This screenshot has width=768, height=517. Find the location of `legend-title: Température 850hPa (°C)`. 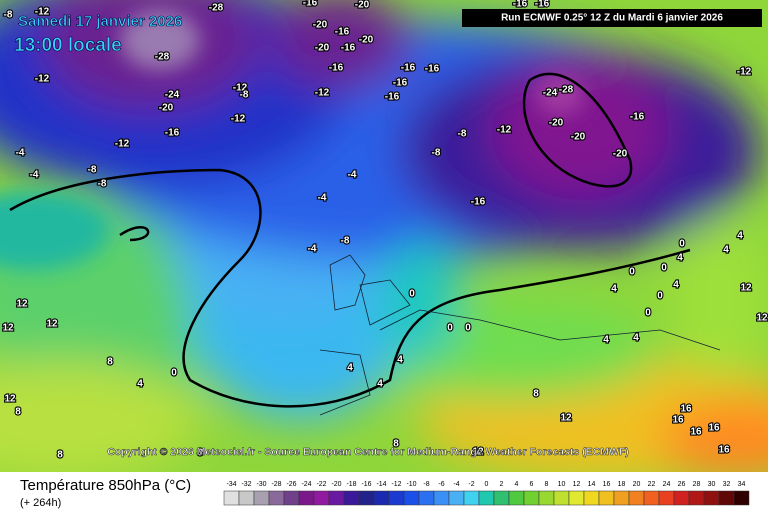

legend-title: Température 850hPa (°C) is located at coordinates (105, 485).